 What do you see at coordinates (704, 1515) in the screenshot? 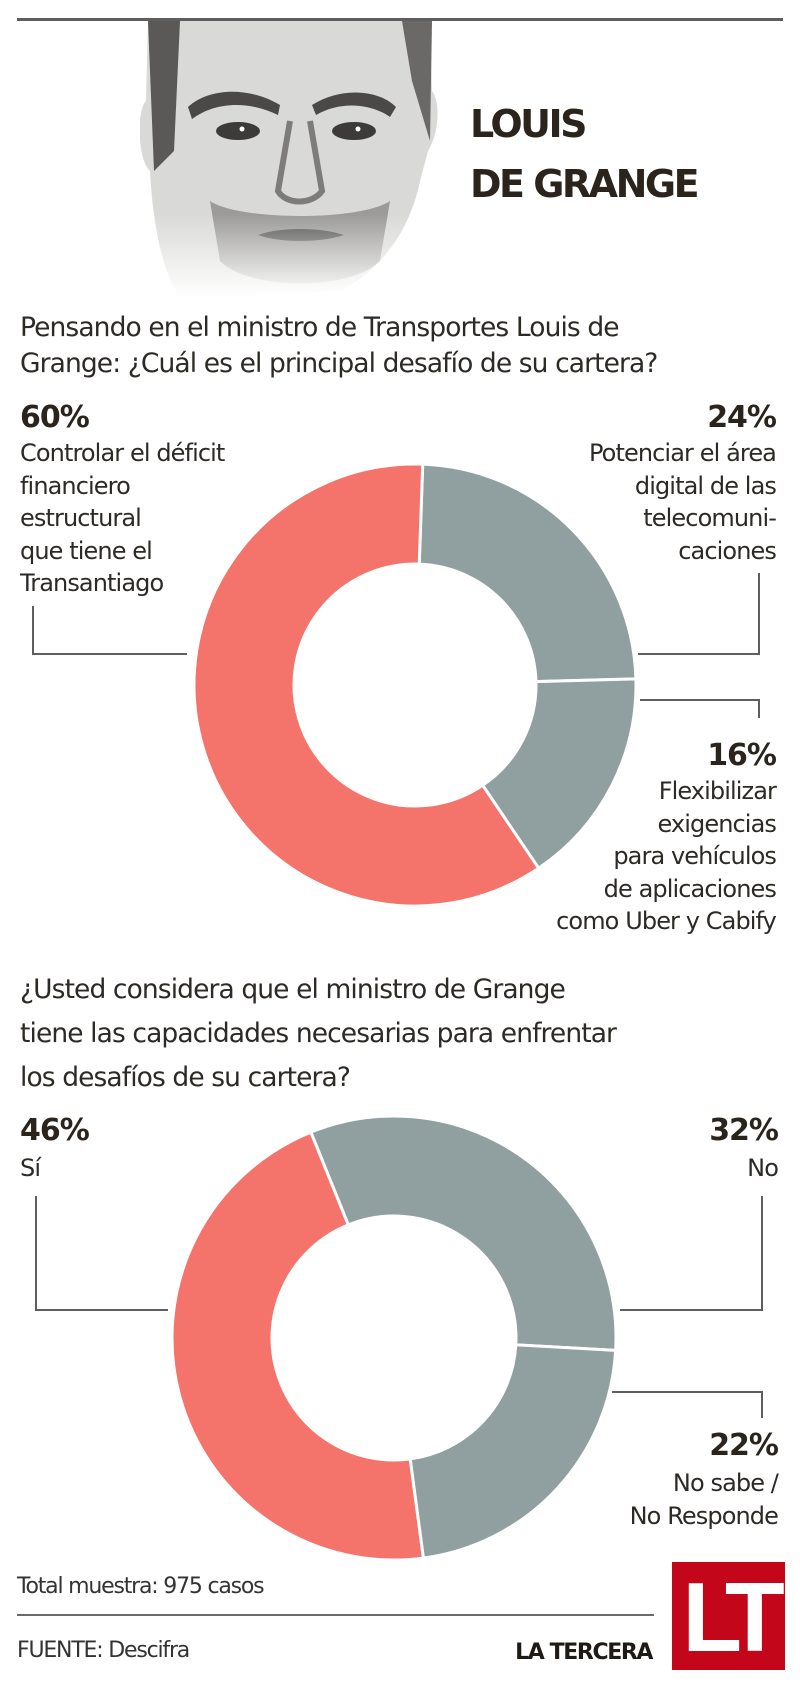
I see `label-line: No Responde` at bounding box center [704, 1515].